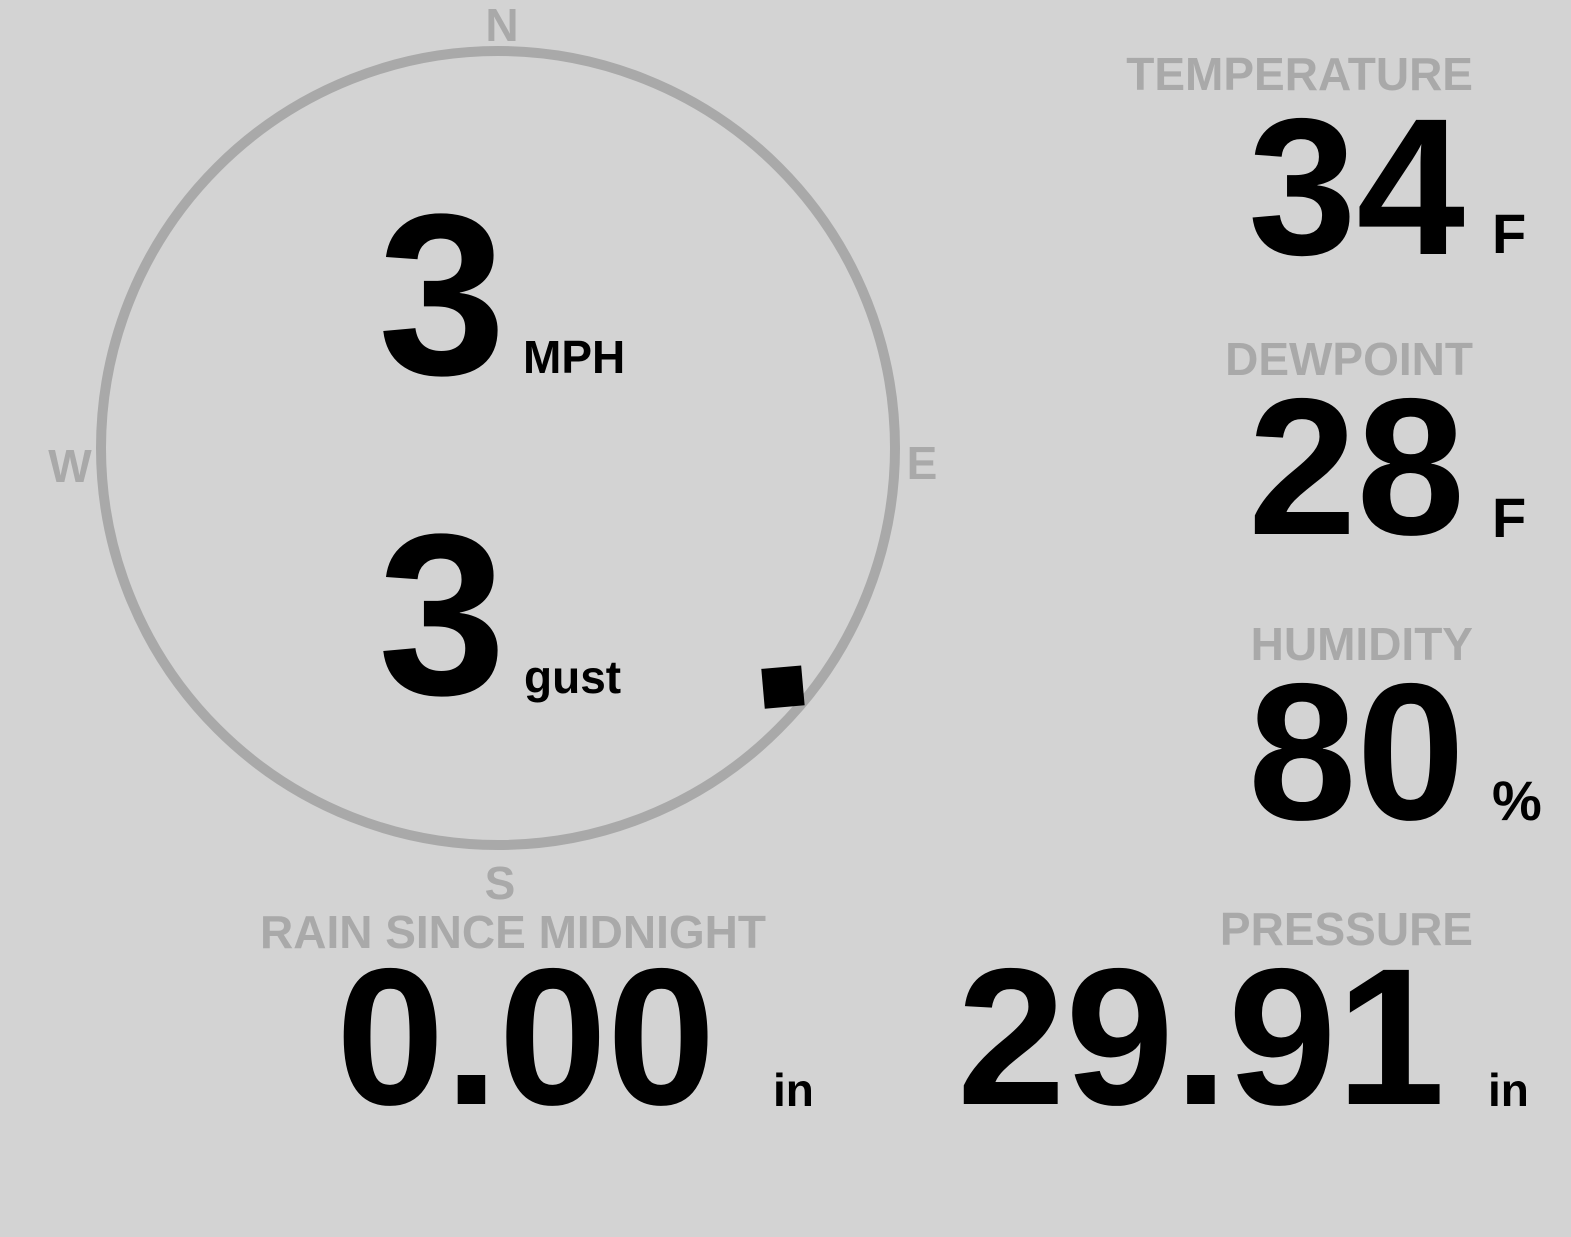  Describe the element at coordinates (1356, 467) in the screenshot. I see `dewpoint-value: 28` at that location.